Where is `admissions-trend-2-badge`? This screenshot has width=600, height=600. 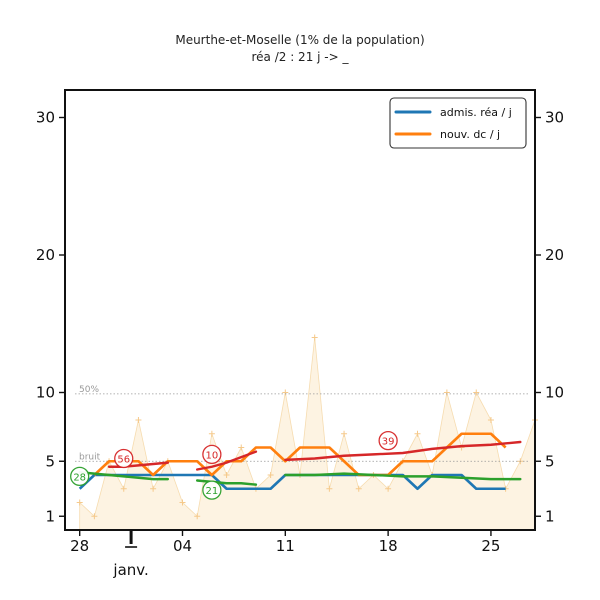 admissions-trend-2-badge is located at coordinates (212, 490).